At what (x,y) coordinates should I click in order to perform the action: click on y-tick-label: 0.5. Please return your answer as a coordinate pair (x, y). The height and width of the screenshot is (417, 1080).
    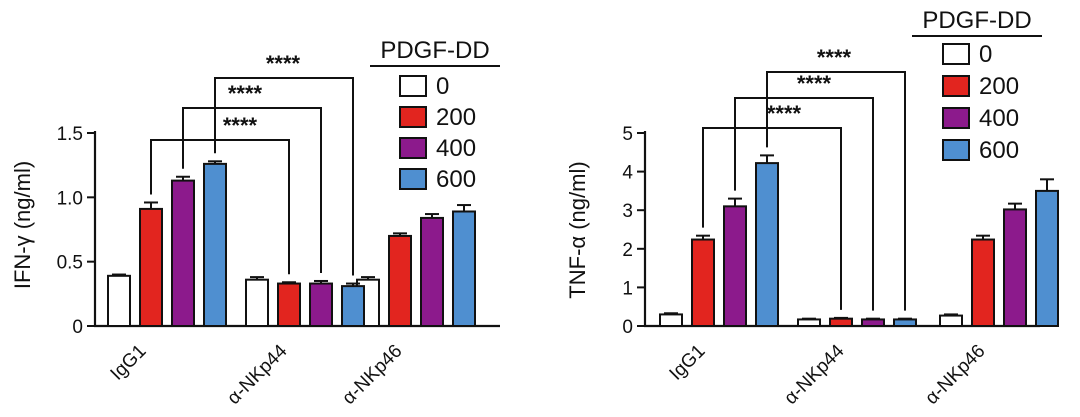
    Looking at the image, I should click on (70, 263).